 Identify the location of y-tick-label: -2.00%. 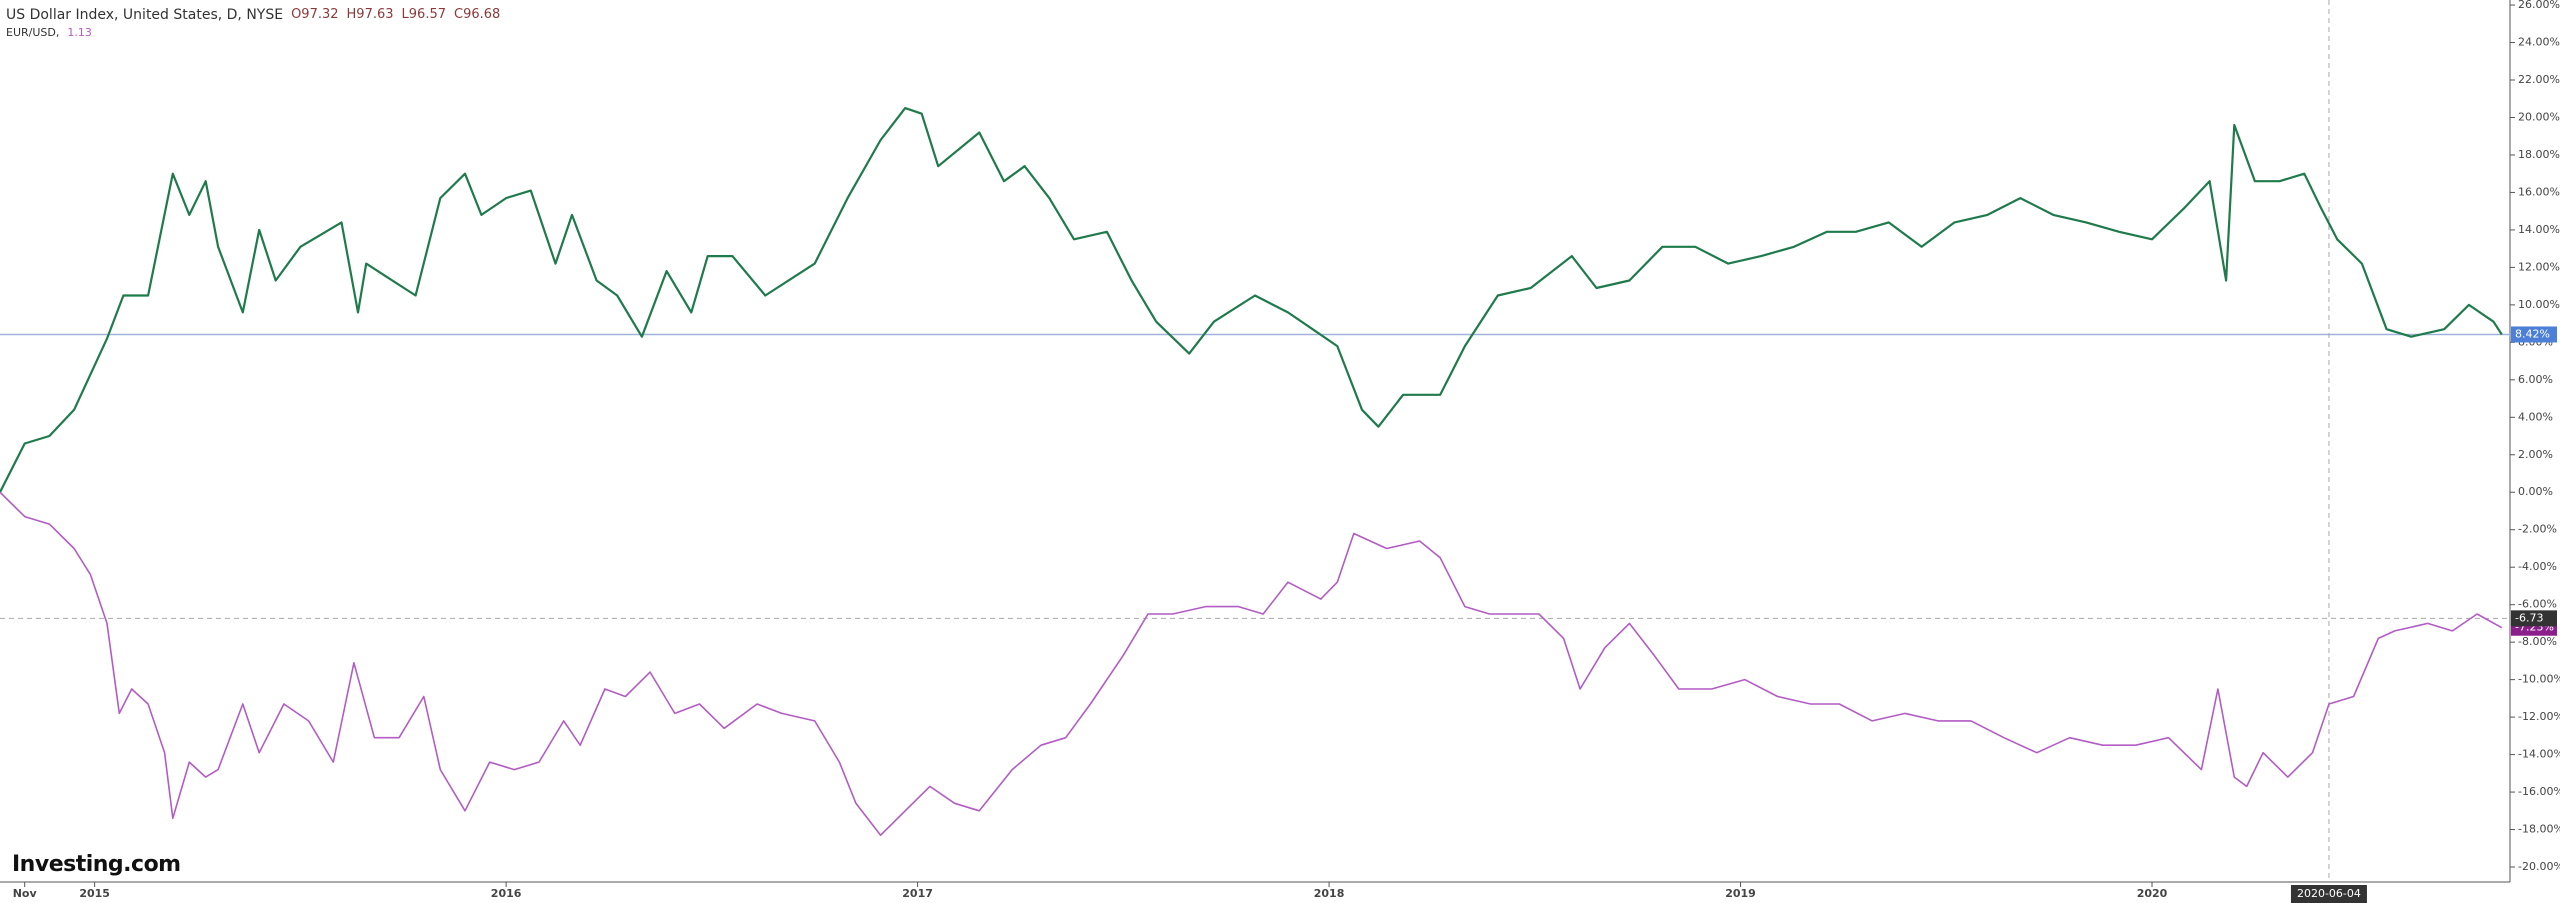
(2537, 529).